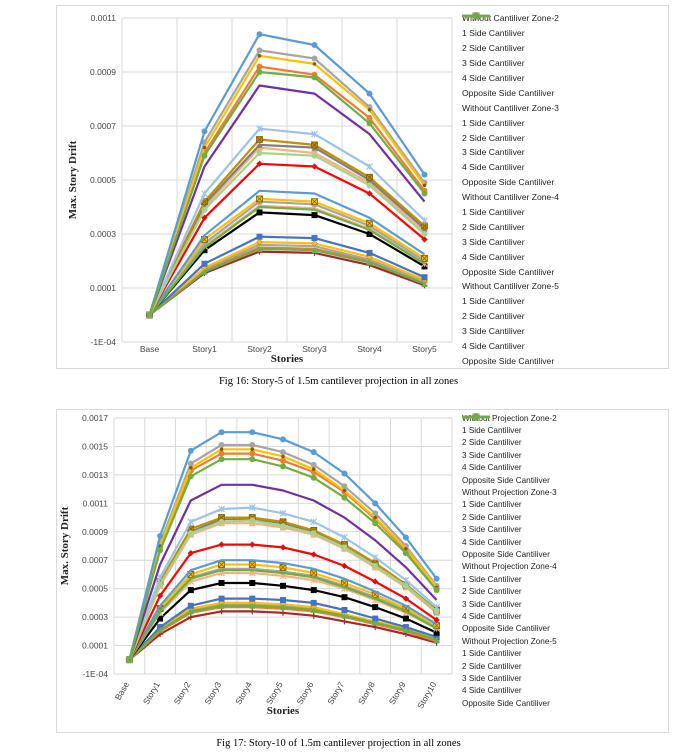 This screenshot has width=677, height=756. I want to click on x-tick-label: Story5, so click(274, 693).